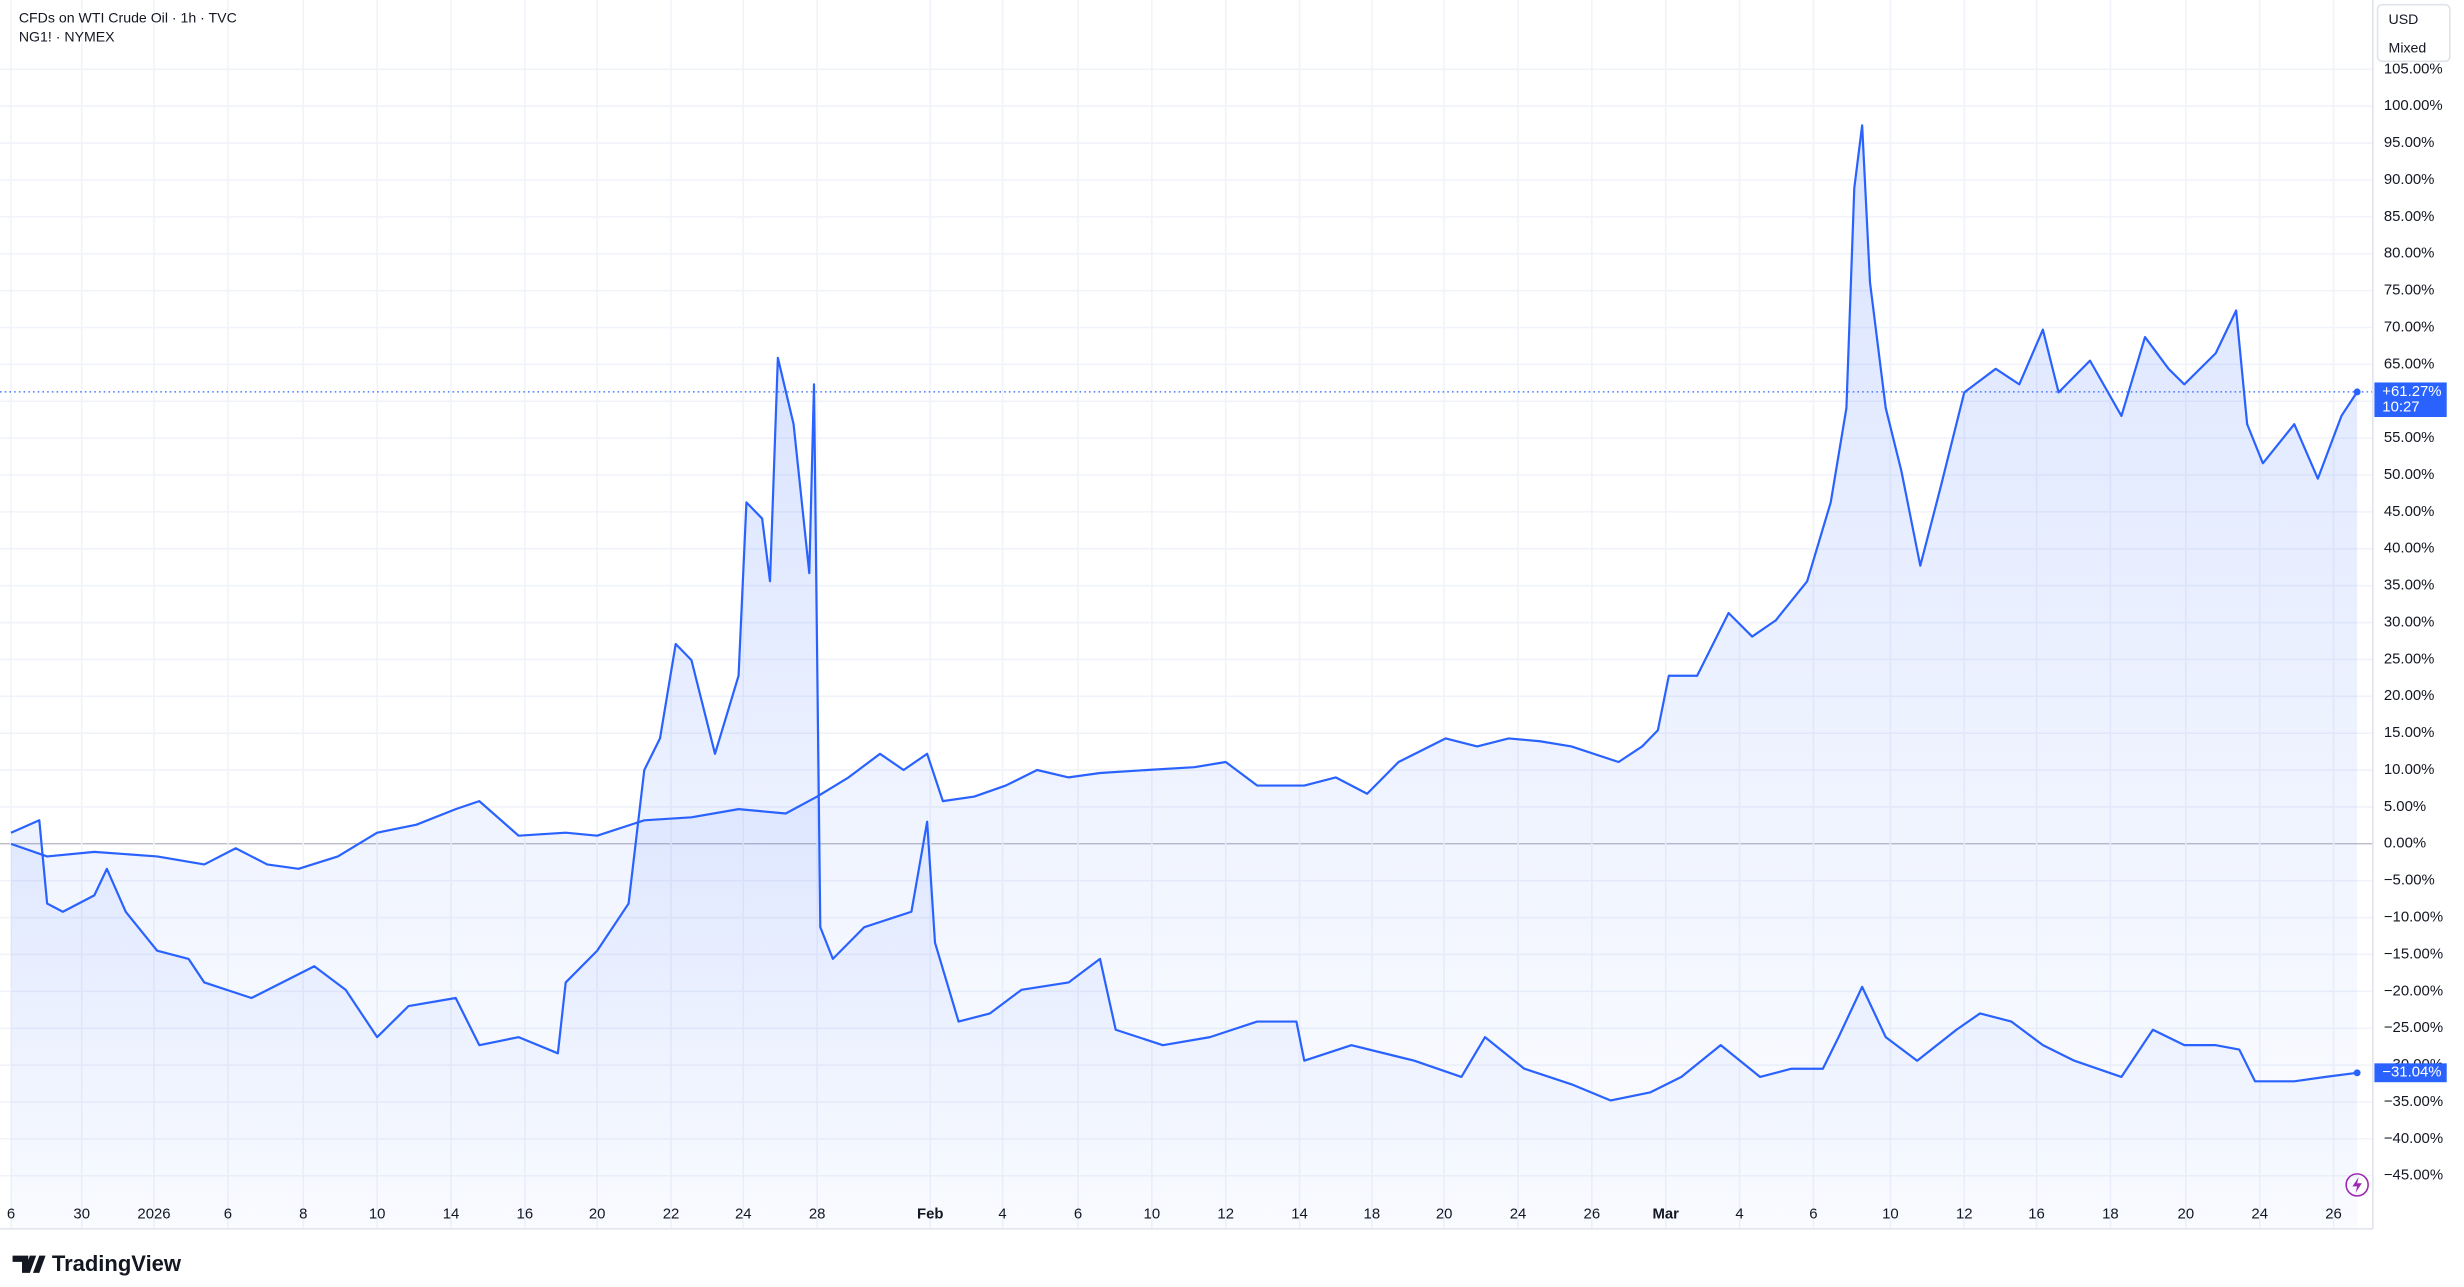  Describe the element at coordinates (930, 1214) in the screenshot. I see `x-tick-label: Feb` at that location.